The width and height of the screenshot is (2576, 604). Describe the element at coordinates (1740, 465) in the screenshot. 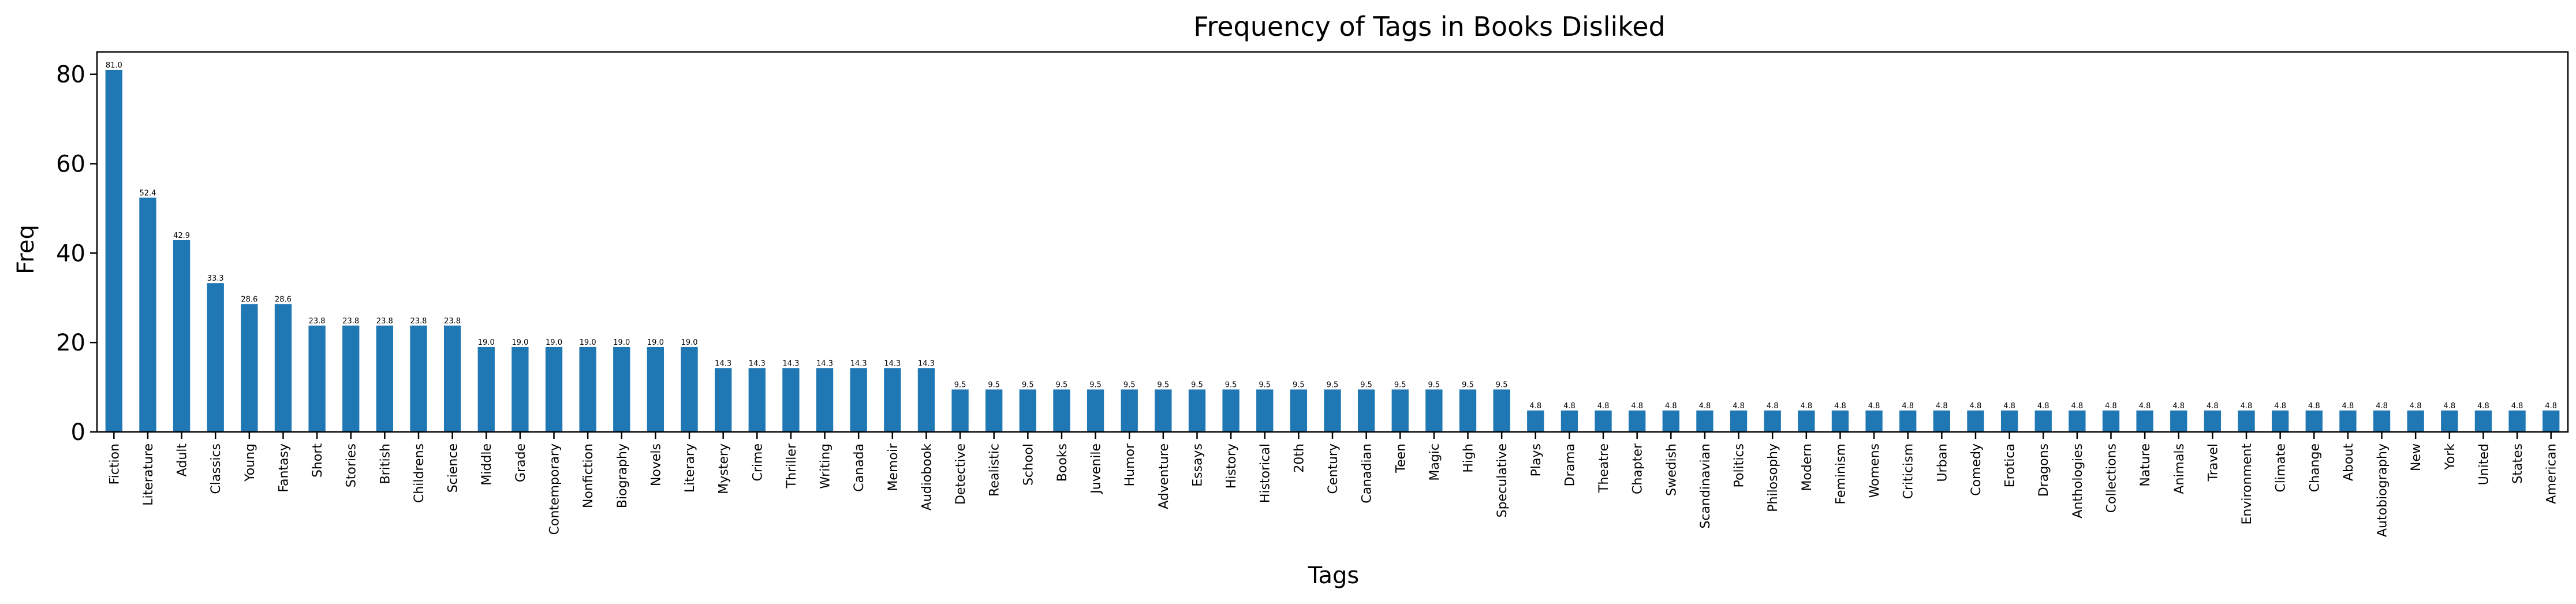

I see `x-tick-label: Politics` at that location.